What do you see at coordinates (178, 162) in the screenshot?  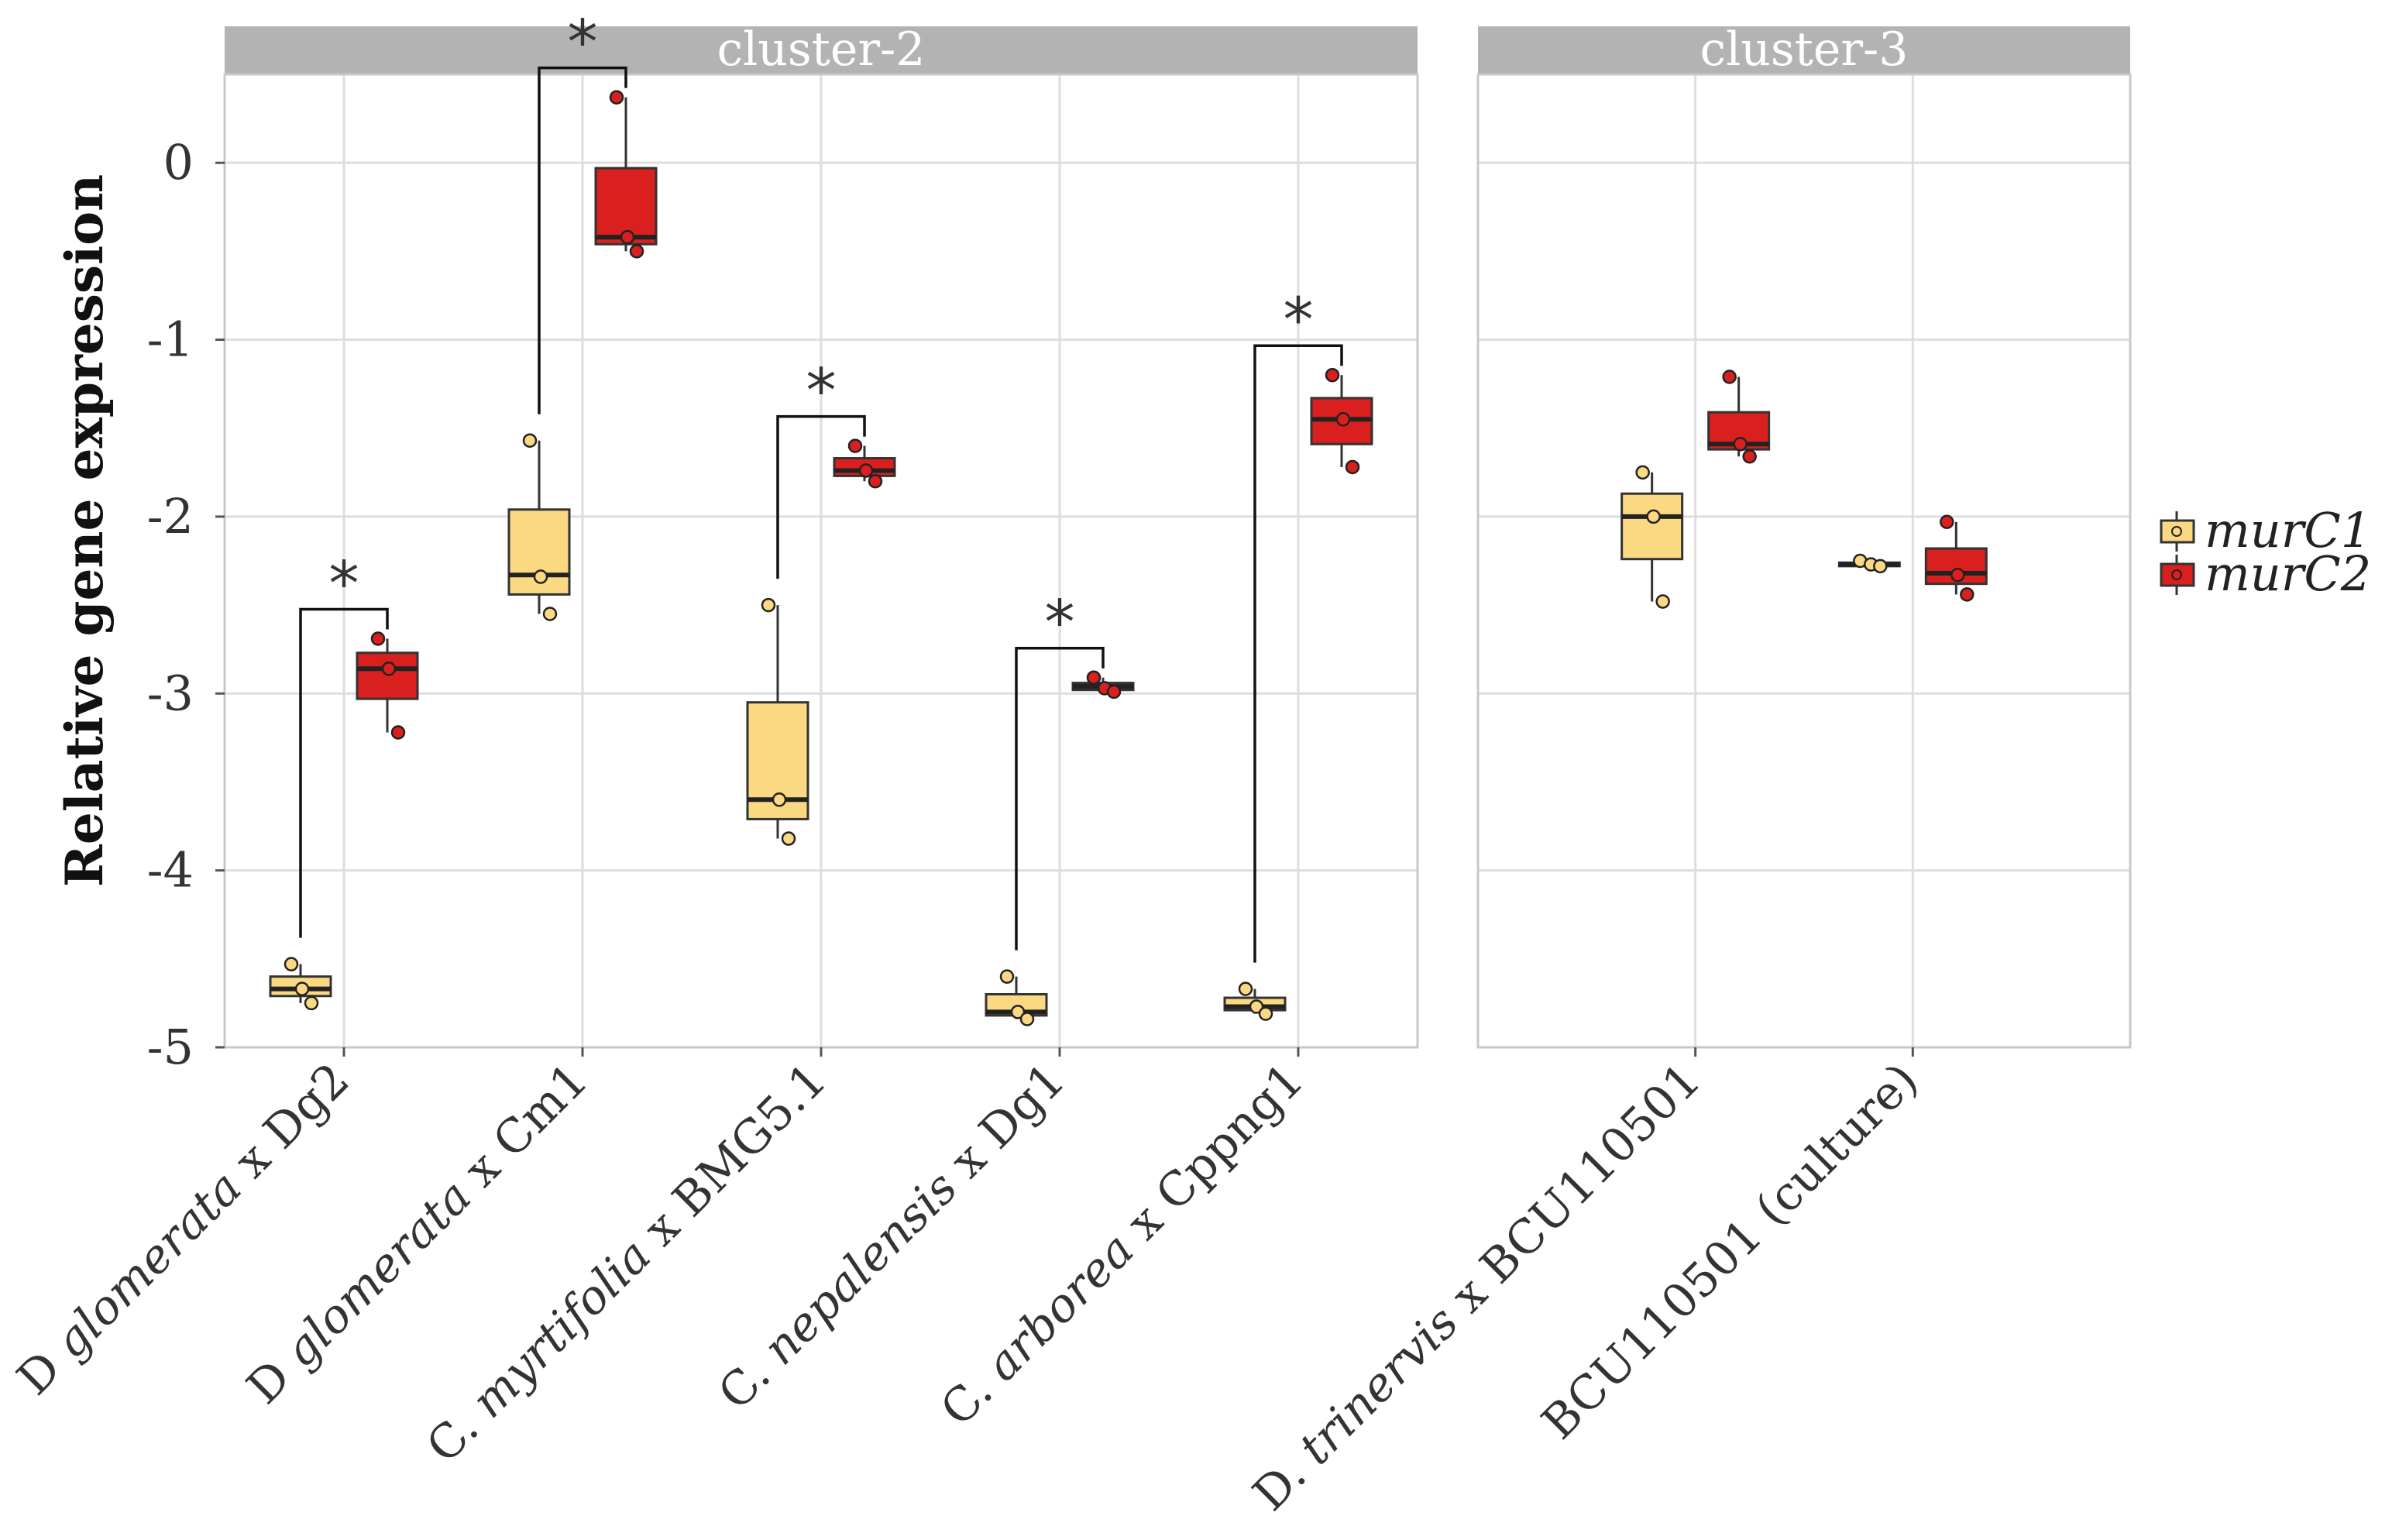 I see `y-tick-label: 0` at bounding box center [178, 162].